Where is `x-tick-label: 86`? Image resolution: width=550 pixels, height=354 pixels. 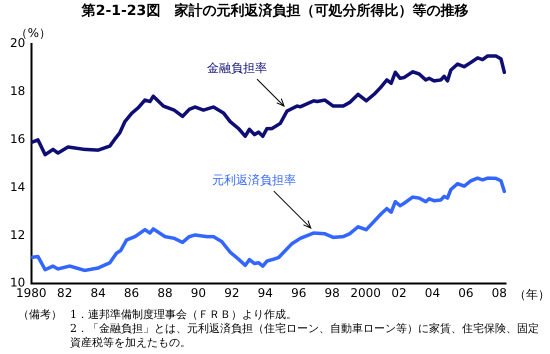 x-tick-label: 86 is located at coordinates (132, 293).